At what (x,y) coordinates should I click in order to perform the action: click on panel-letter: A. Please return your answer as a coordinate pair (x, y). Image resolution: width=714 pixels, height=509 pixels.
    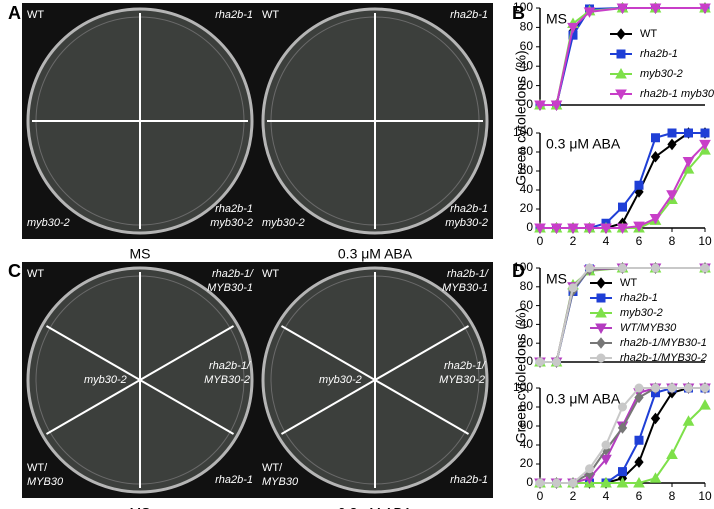
    Looking at the image, I should click on (14, 13).